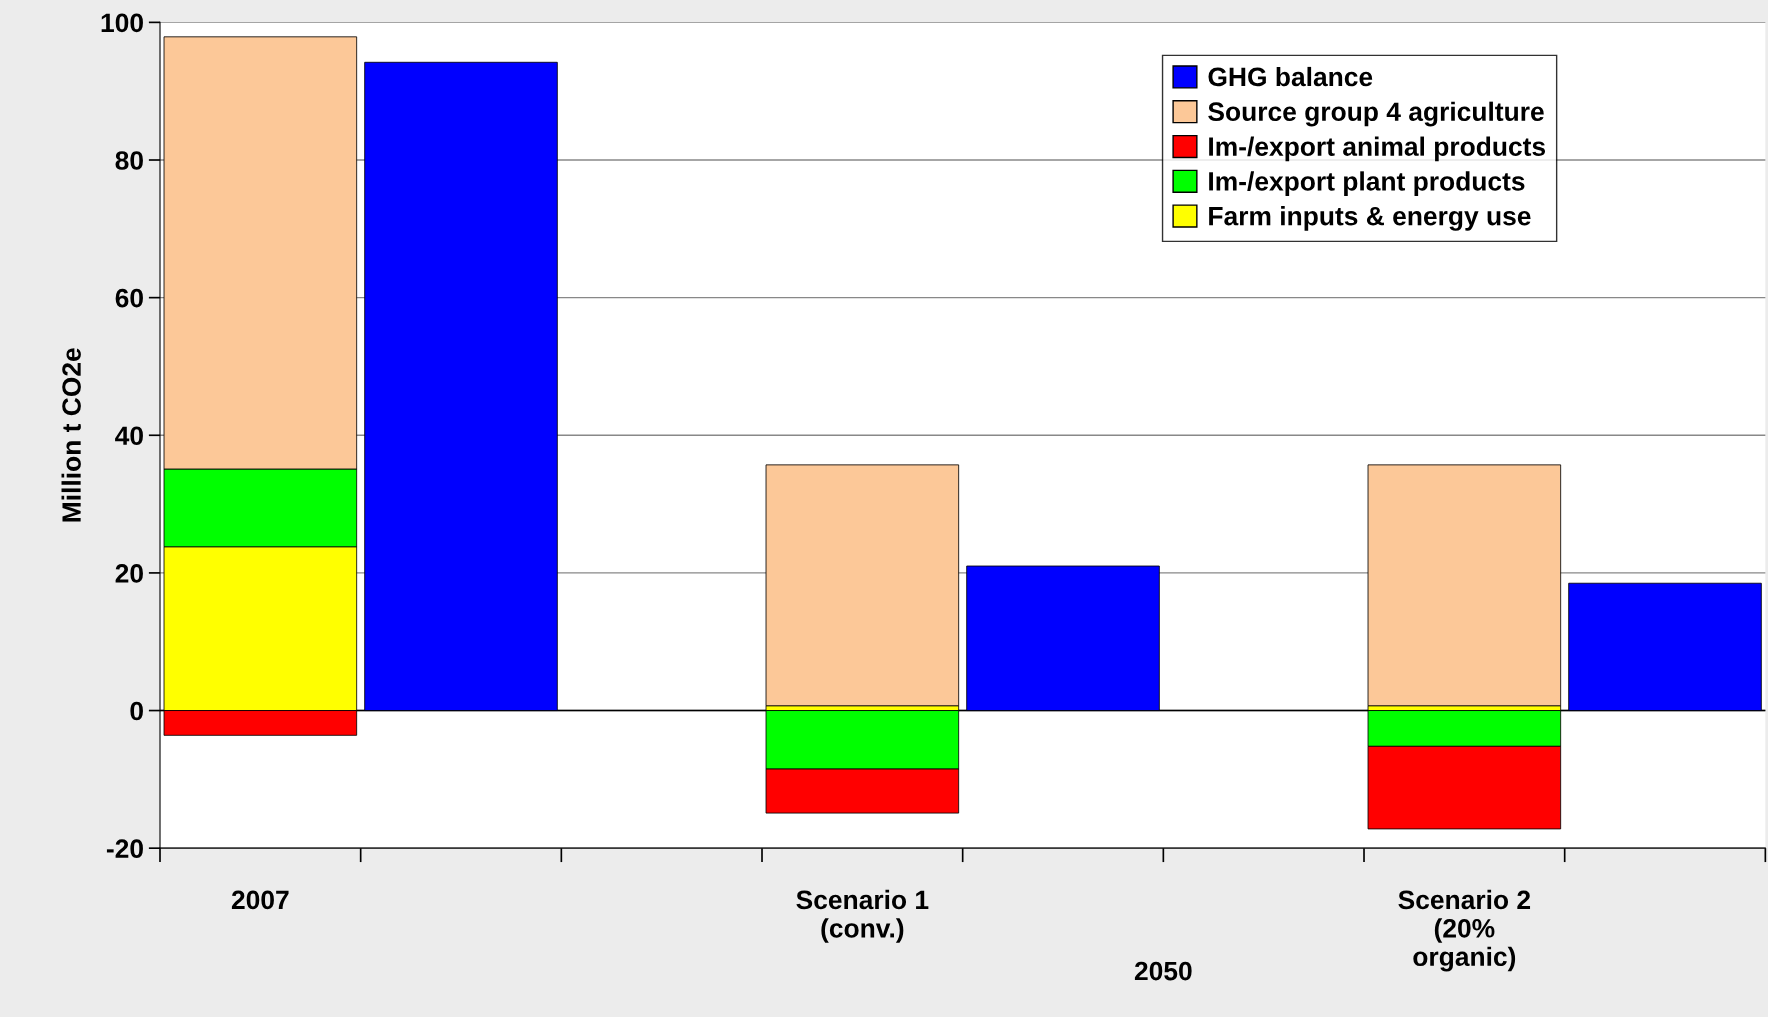 This screenshot has width=1768, height=1017. I want to click on y-tick-label: 0, so click(136, 711).